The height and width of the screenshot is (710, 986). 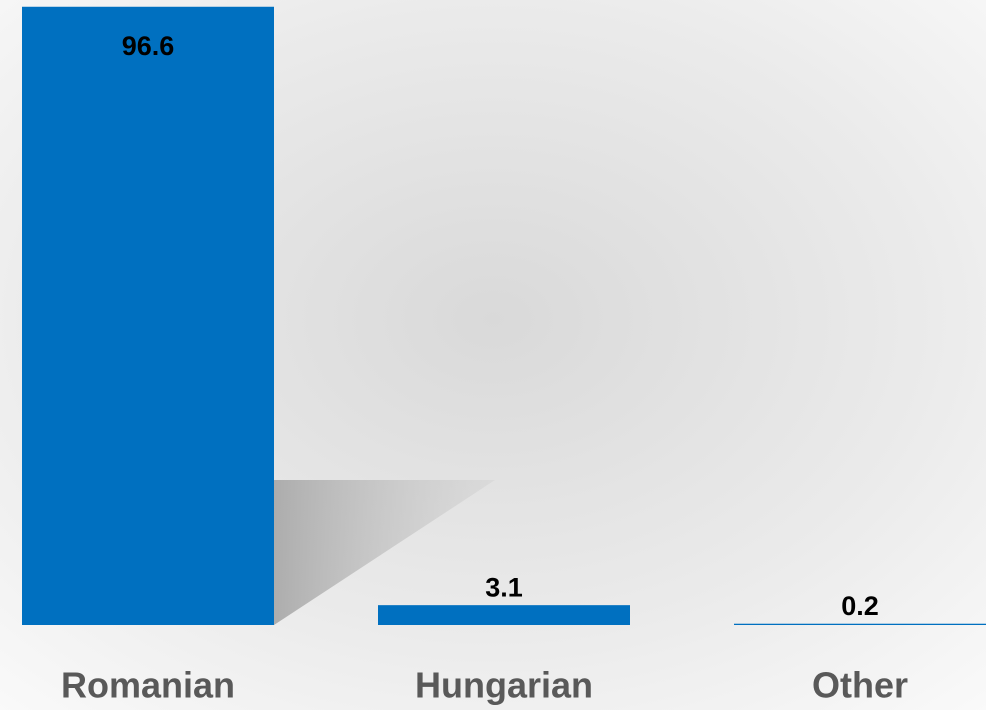 What do you see at coordinates (384, 552) in the screenshot?
I see `bar-shadow` at bounding box center [384, 552].